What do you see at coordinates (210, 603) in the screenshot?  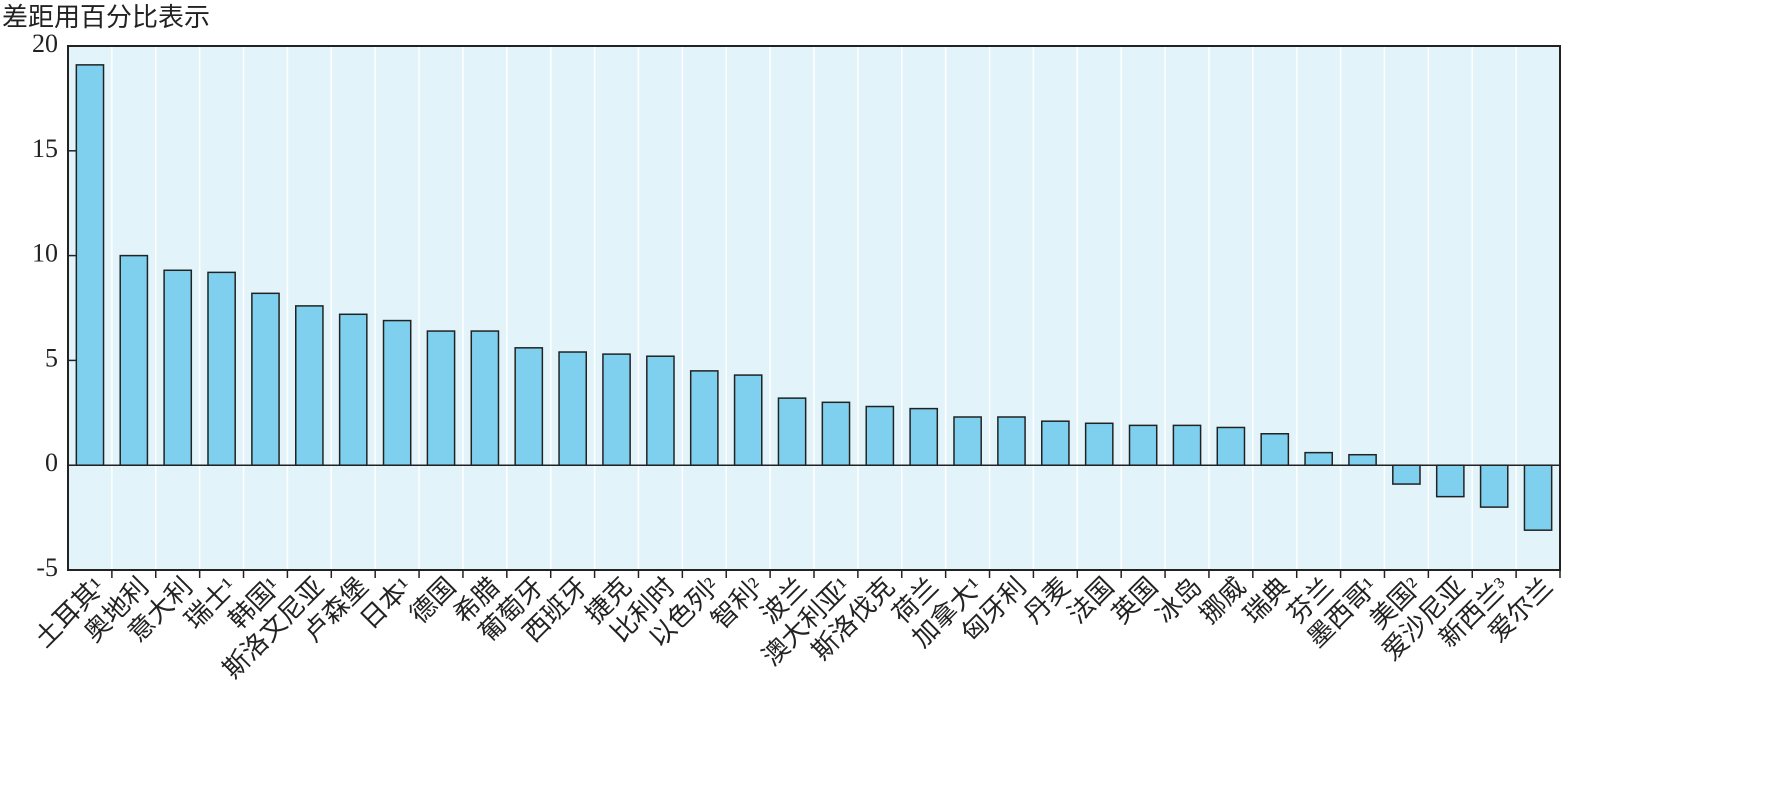 I see `x-tick-label: 瑞士¹` at bounding box center [210, 603].